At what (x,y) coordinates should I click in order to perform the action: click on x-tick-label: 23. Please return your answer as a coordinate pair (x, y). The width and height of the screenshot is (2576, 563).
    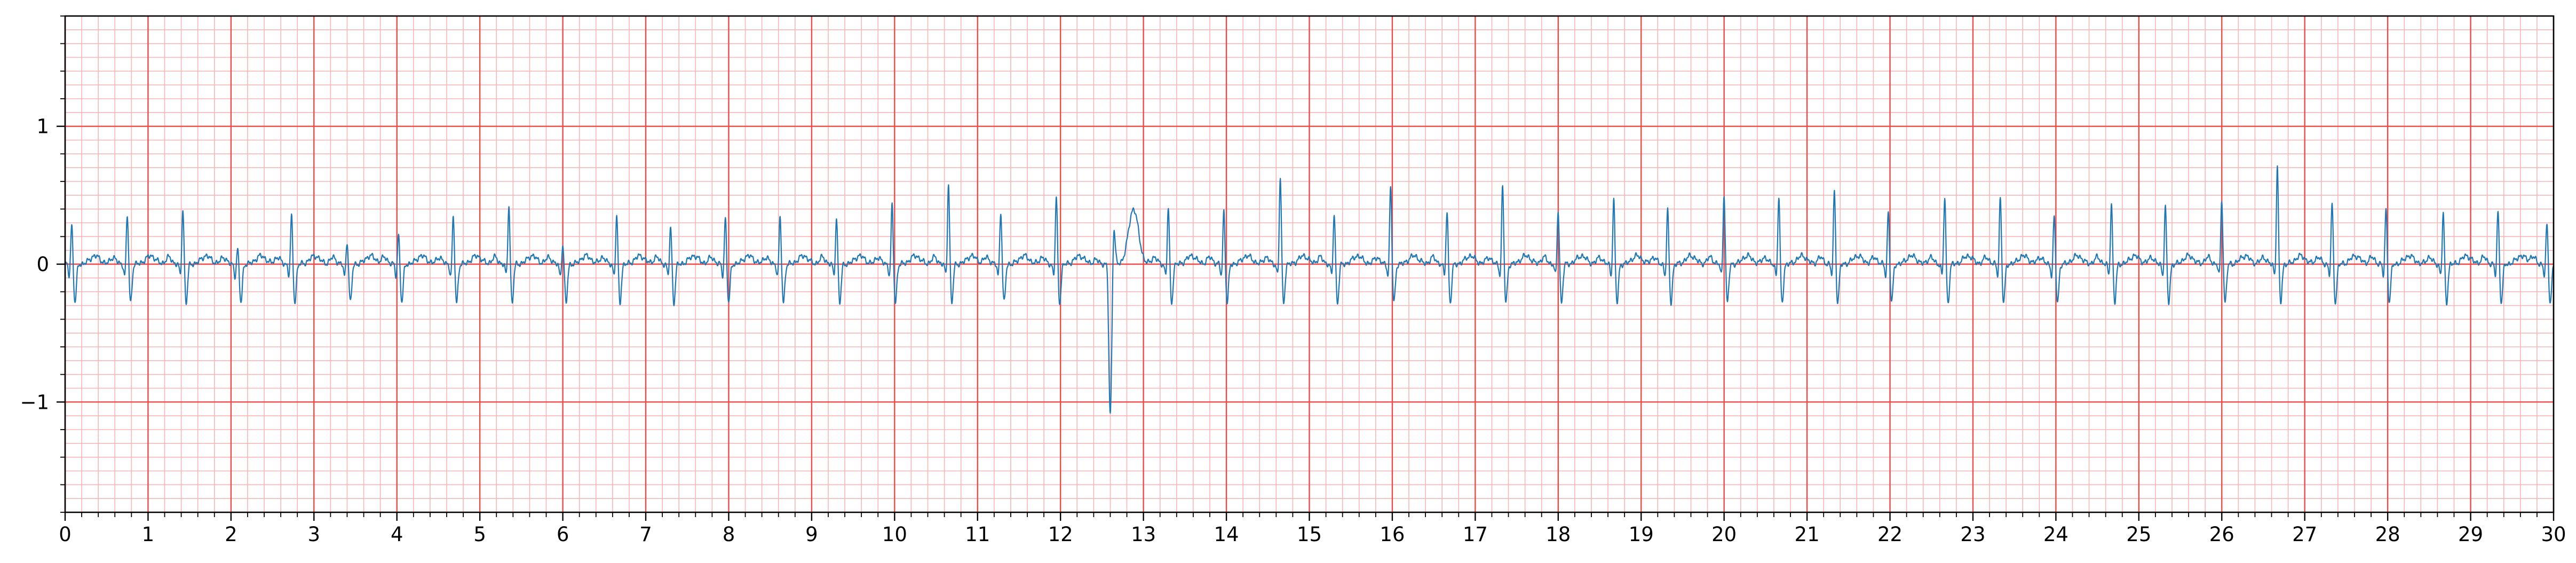
    Looking at the image, I should click on (1973, 534).